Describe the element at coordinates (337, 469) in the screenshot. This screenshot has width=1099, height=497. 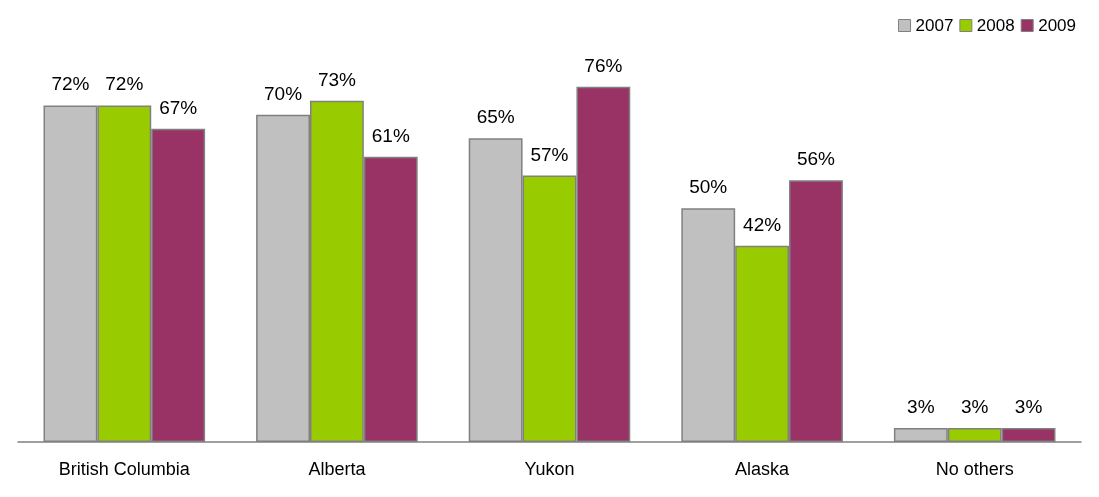
I see `x-tick-label: Alberta` at that location.